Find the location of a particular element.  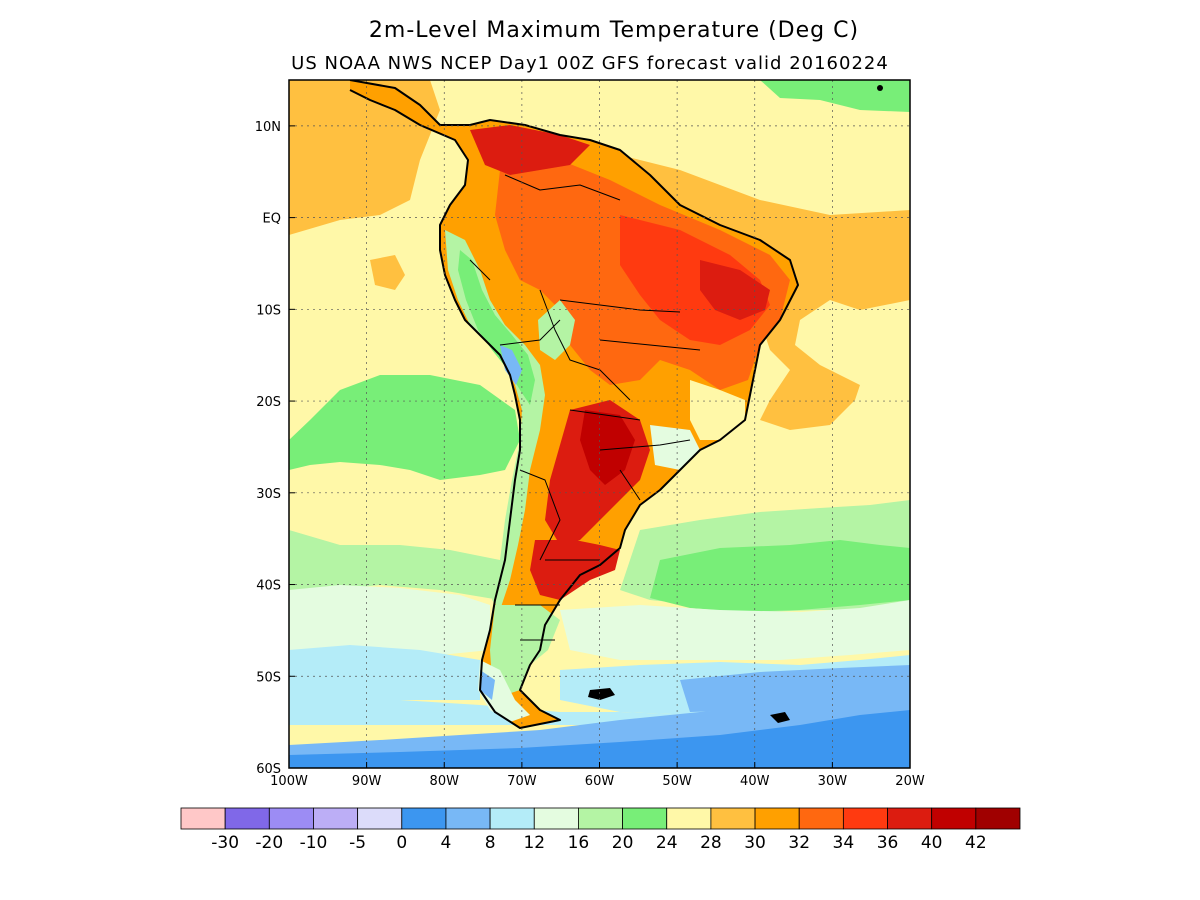

latitude-tick-label: EQ is located at coordinates (272, 219).